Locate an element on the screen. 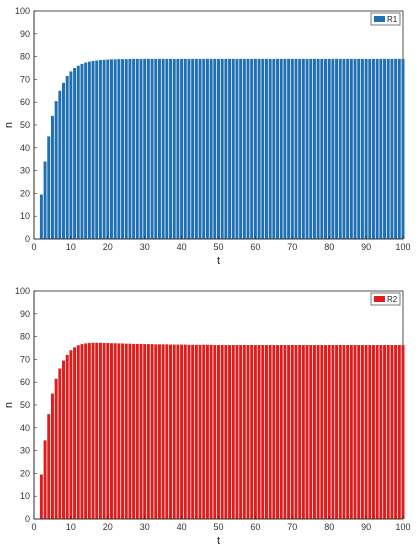 The width and height of the screenshot is (419, 550). x-tick-label: 80 is located at coordinates (329, 247).